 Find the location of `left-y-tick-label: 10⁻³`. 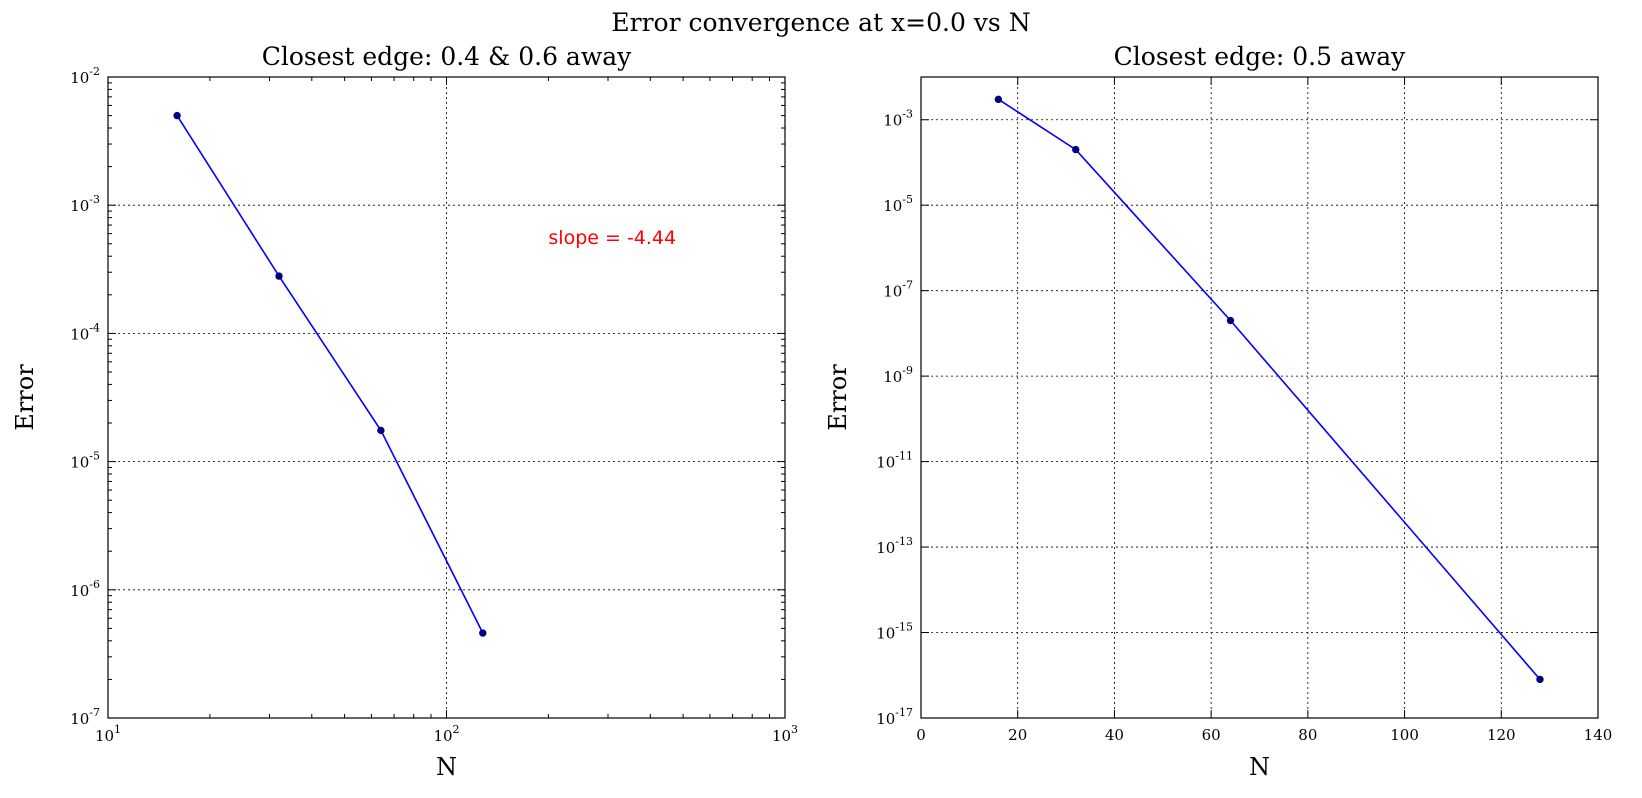

left-y-tick-label: 10⁻³ is located at coordinates (85, 204).